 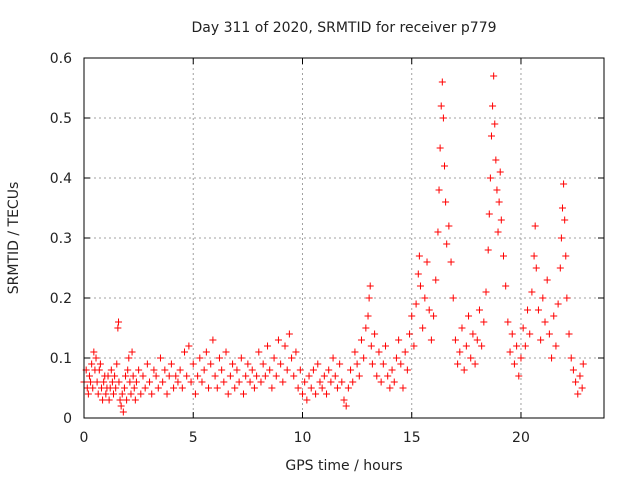 What do you see at coordinates (61, 299) in the screenshot?
I see `y-tick-label: 0.2` at bounding box center [61, 299].